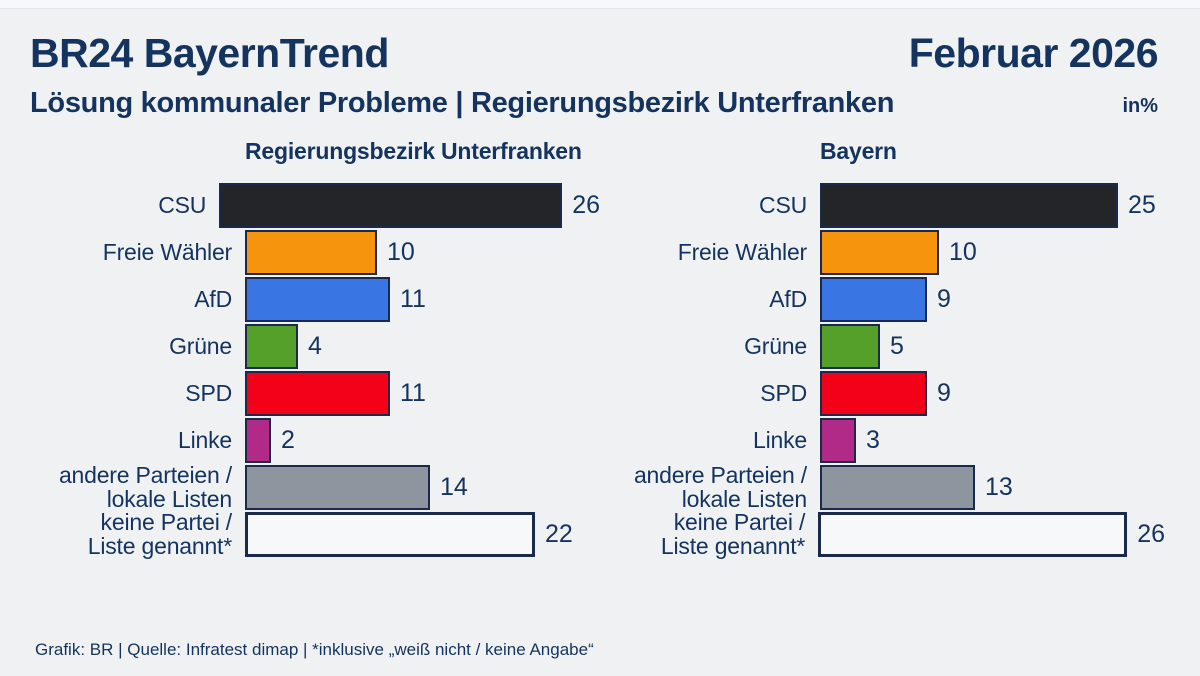  I want to click on bar-row: andere Parteien / lokale Listen 13, so click(882, 486).